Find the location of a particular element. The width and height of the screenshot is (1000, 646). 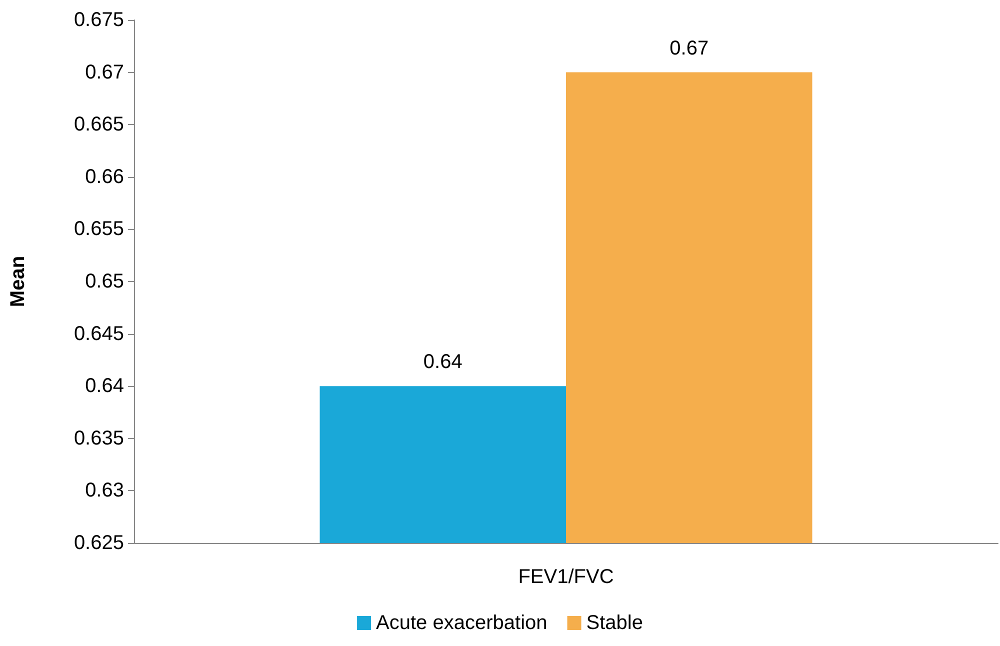

y-tick-label: 0.65 is located at coordinates (104, 281).